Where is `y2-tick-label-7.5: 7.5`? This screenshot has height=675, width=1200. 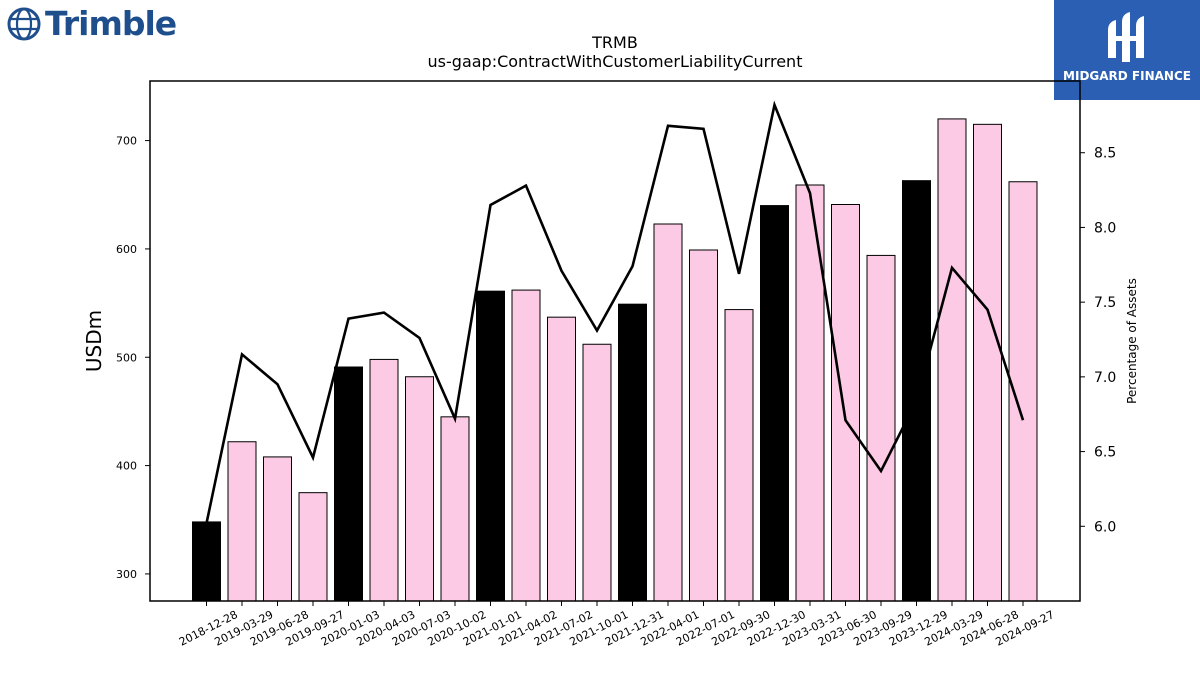
y2-tick-label-7.5: 7.5 is located at coordinates (1105, 303).